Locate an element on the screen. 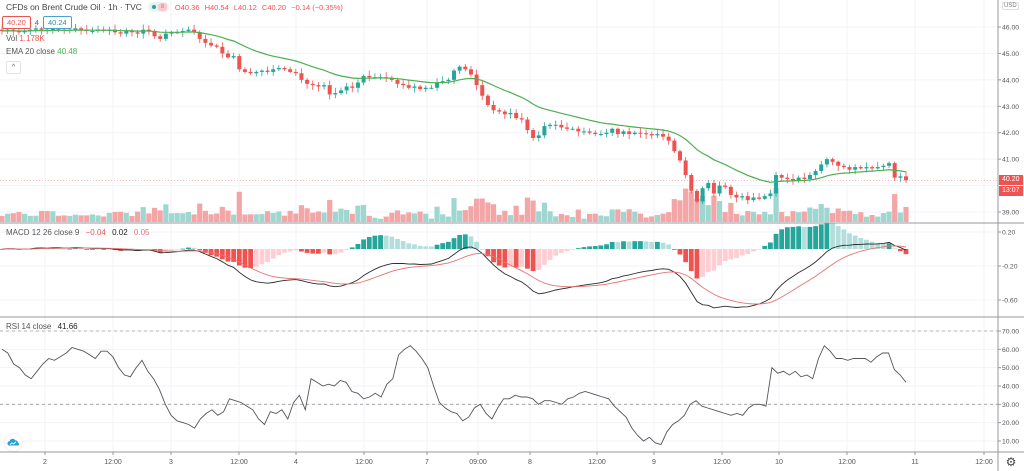 This screenshot has height=471, width=1024. rsi-axis-label: 10.00 is located at coordinates (1010, 441).